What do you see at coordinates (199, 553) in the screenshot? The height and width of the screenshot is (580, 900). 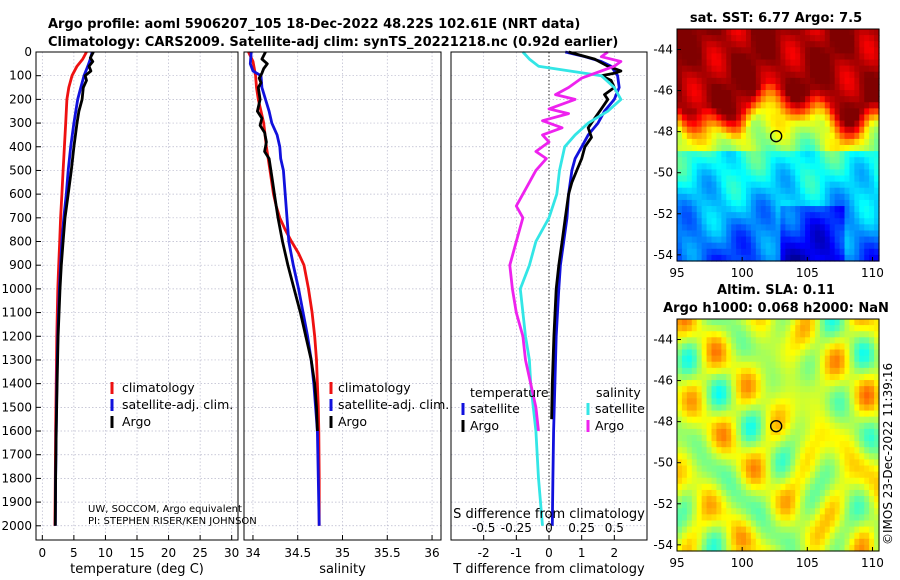 I see `x-tick-label: 25` at bounding box center [199, 553].